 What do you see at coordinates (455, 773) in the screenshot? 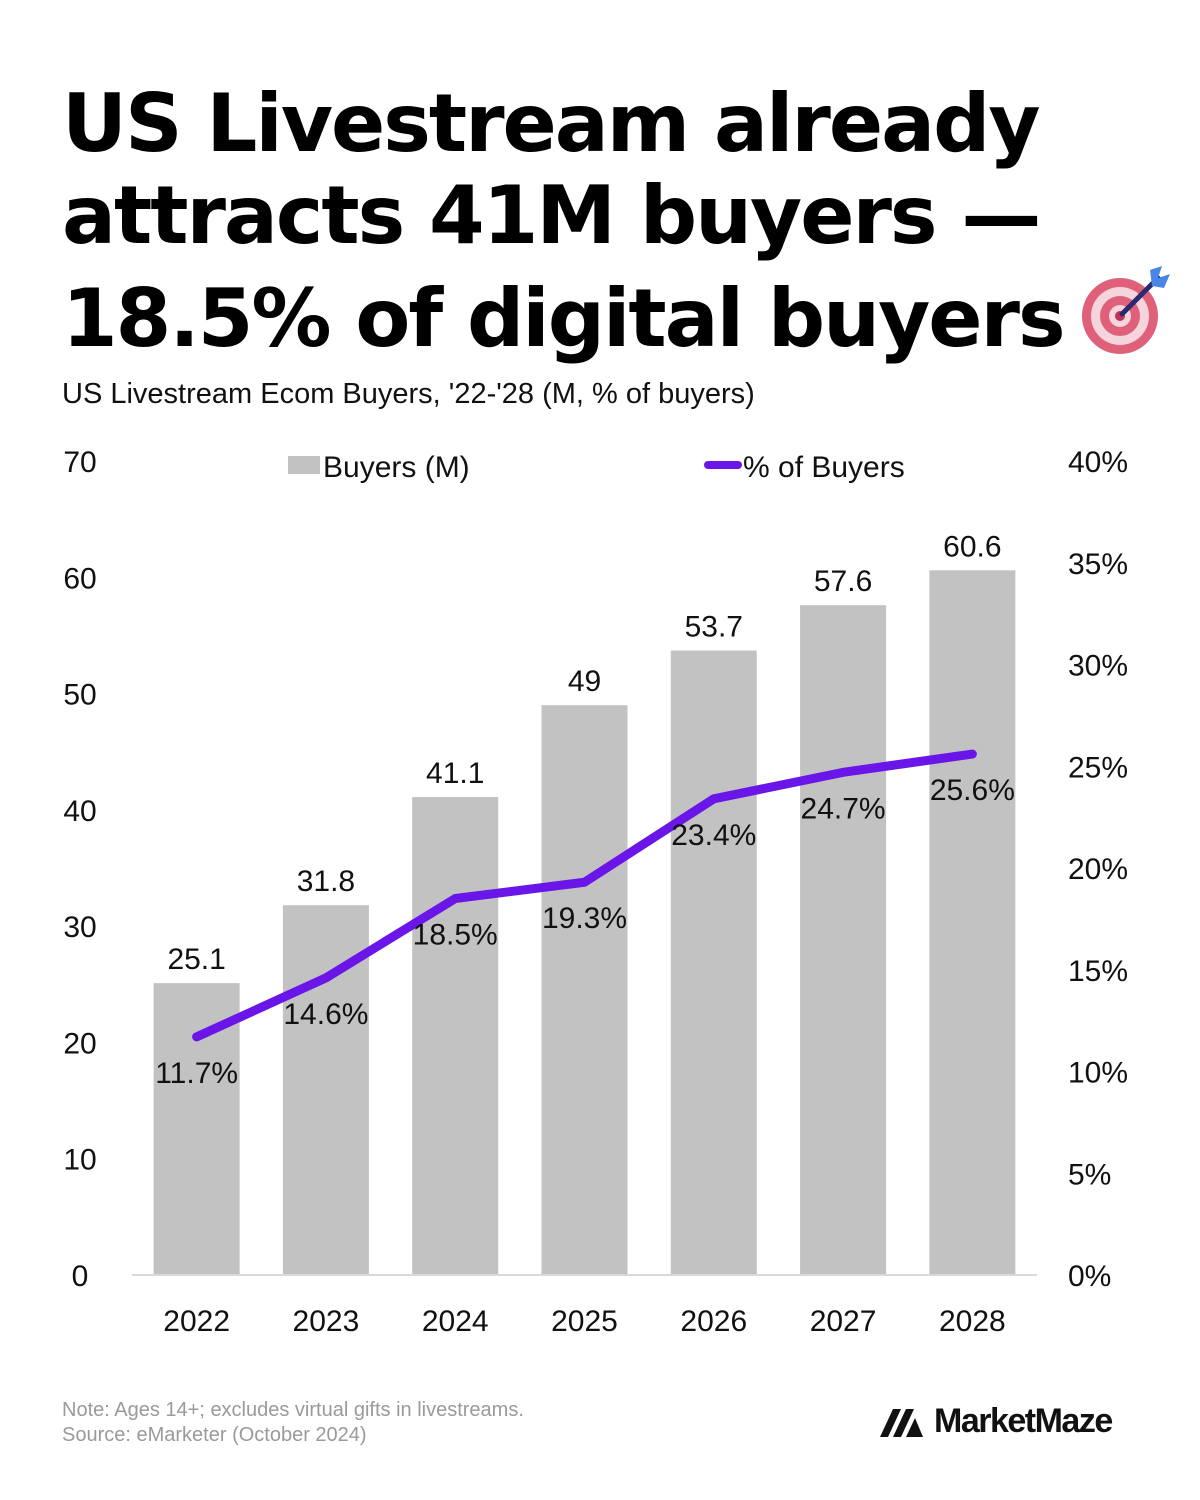
I see `bar-value-label: 41.1` at bounding box center [455, 773].